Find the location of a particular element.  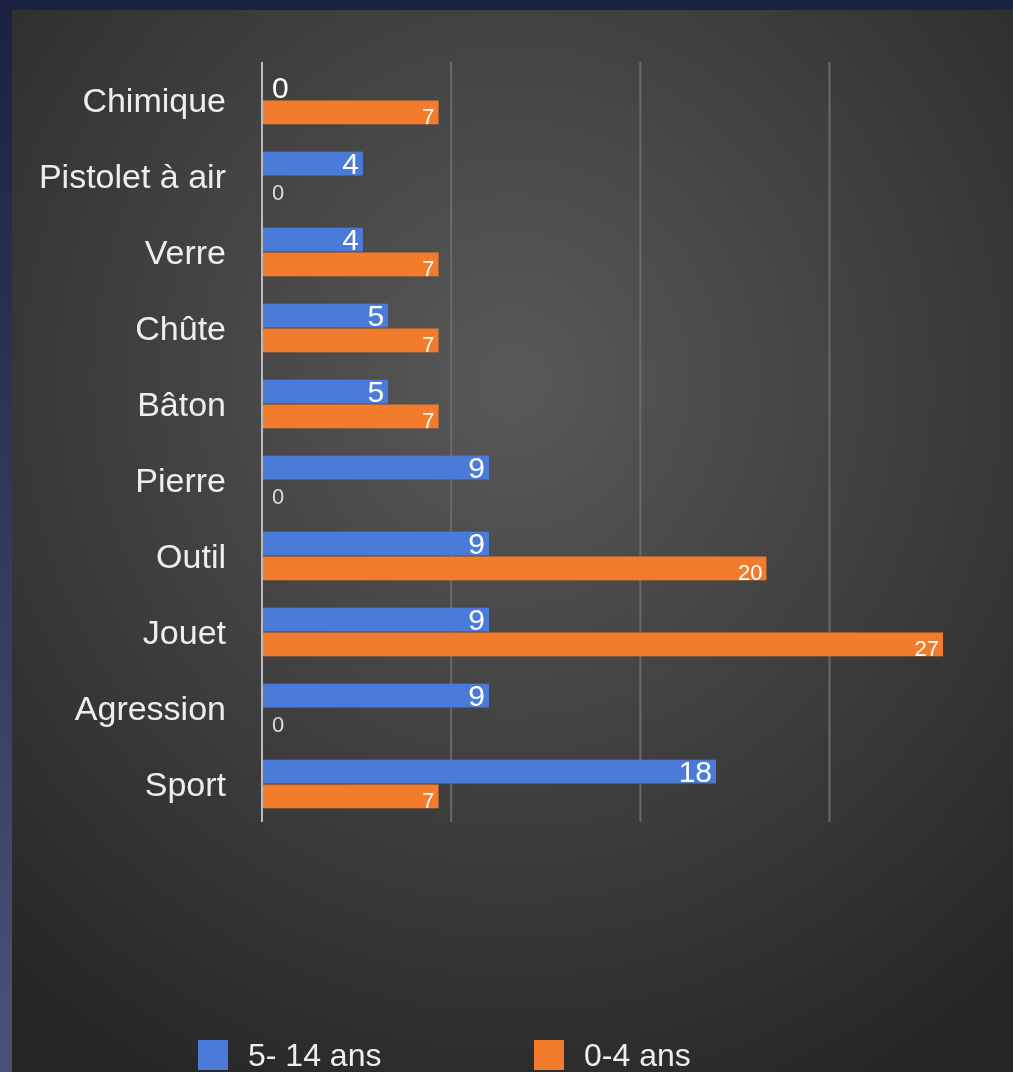

y-tick-label: Agression is located at coordinates (150, 707).